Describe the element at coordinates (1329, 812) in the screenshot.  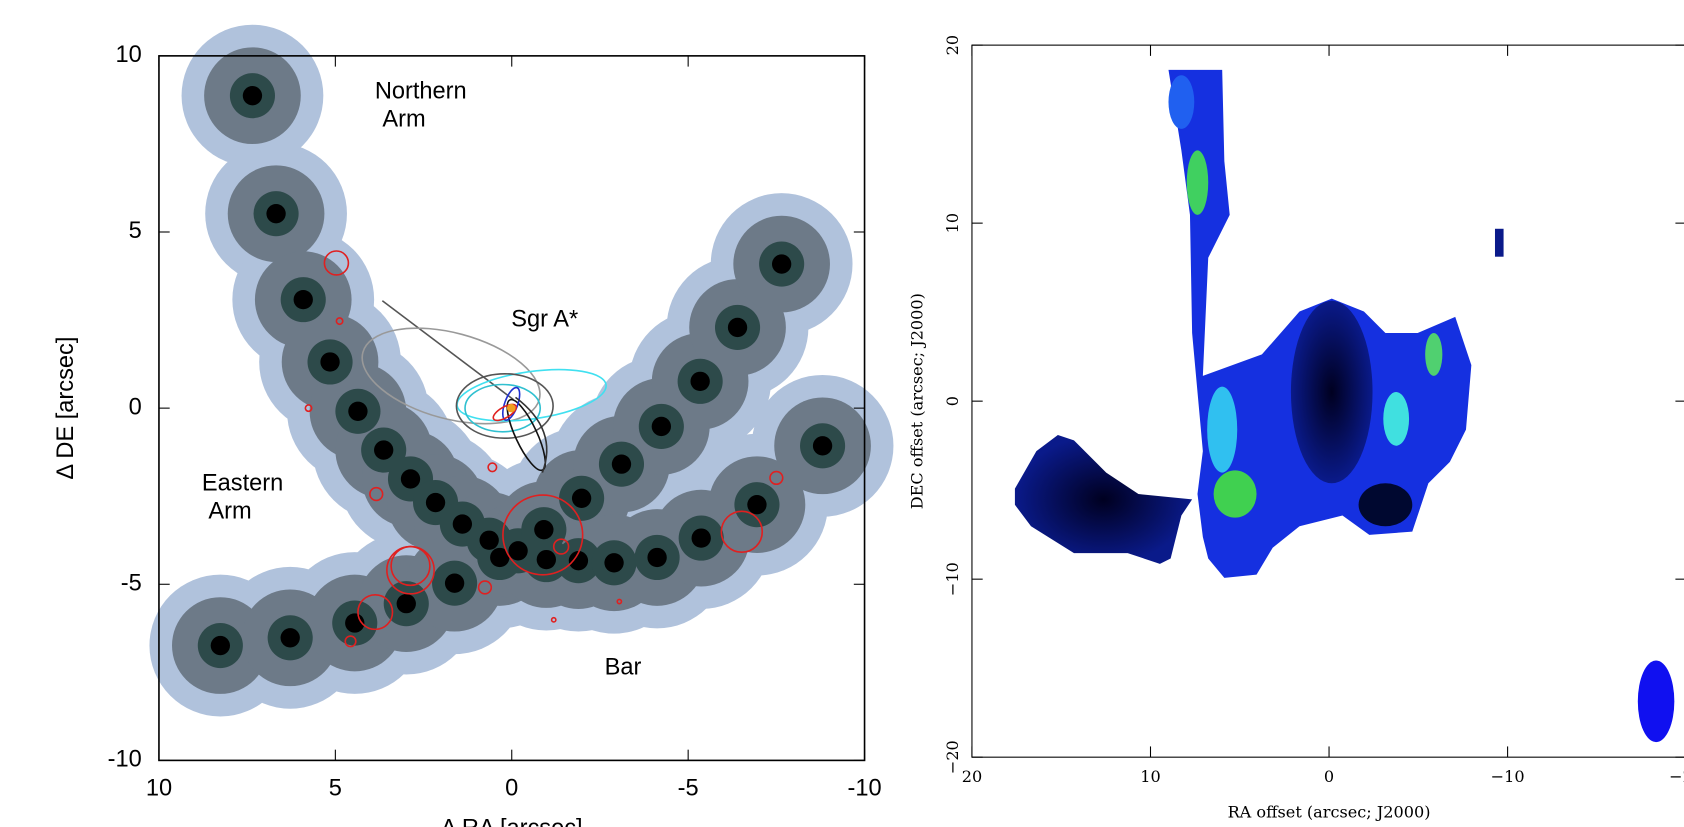
I see `x-axis-title: RA offset (arcsec; J2000)` at that location.